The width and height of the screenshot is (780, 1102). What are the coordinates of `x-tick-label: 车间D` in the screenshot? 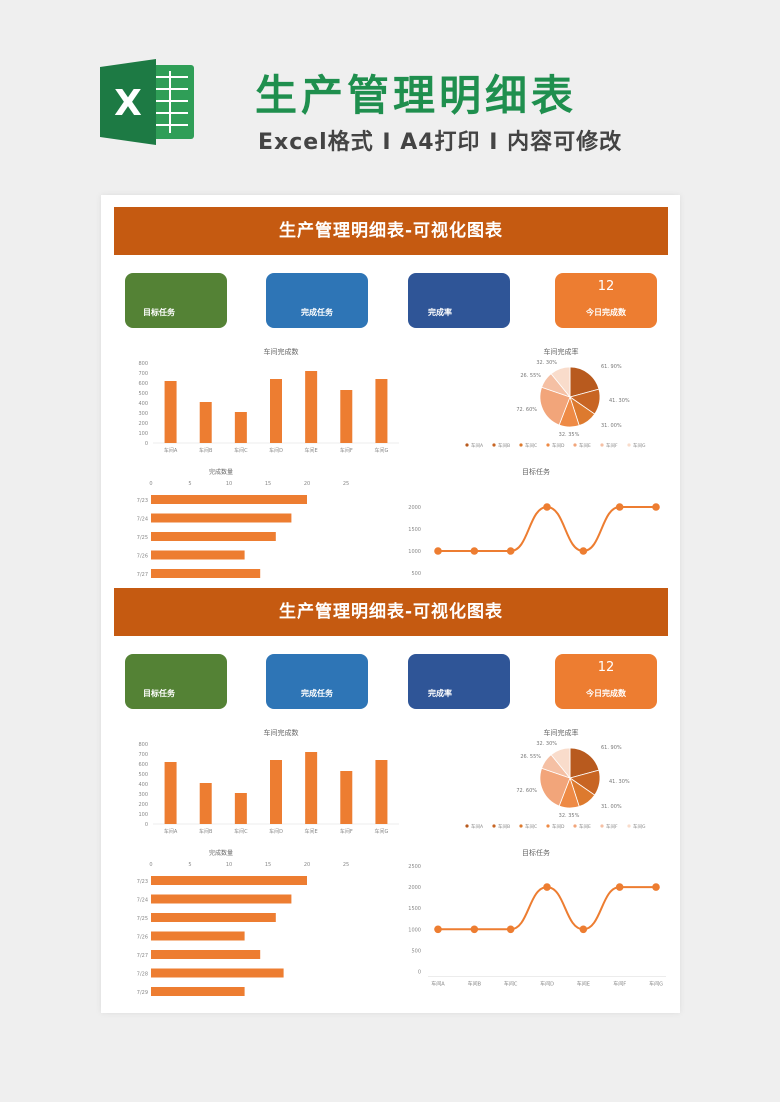 It's located at (276, 831).